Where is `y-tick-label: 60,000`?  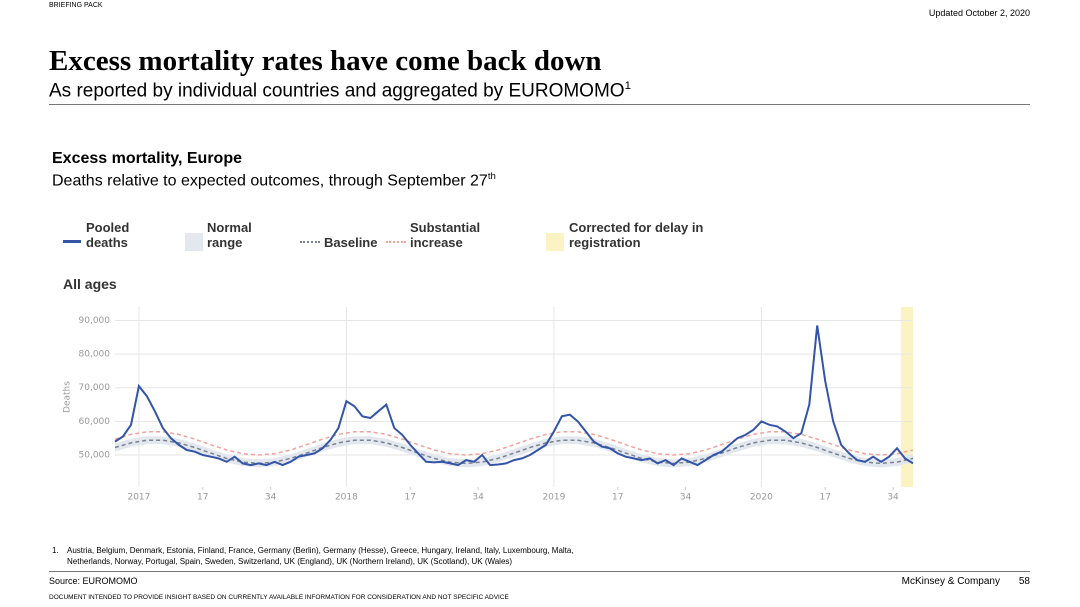 y-tick-label: 60,000 is located at coordinates (95, 422).